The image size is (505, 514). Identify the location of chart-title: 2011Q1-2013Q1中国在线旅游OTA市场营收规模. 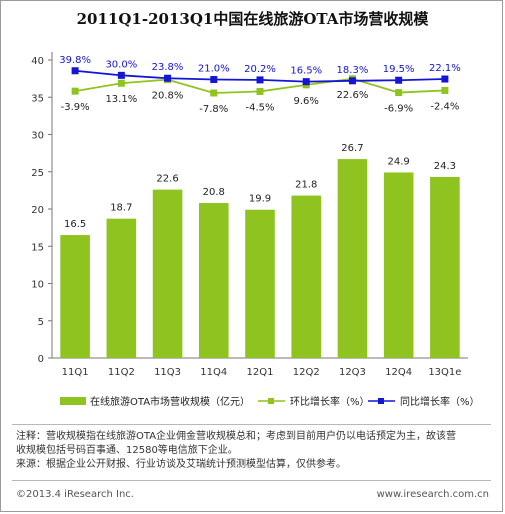
(252, 19).